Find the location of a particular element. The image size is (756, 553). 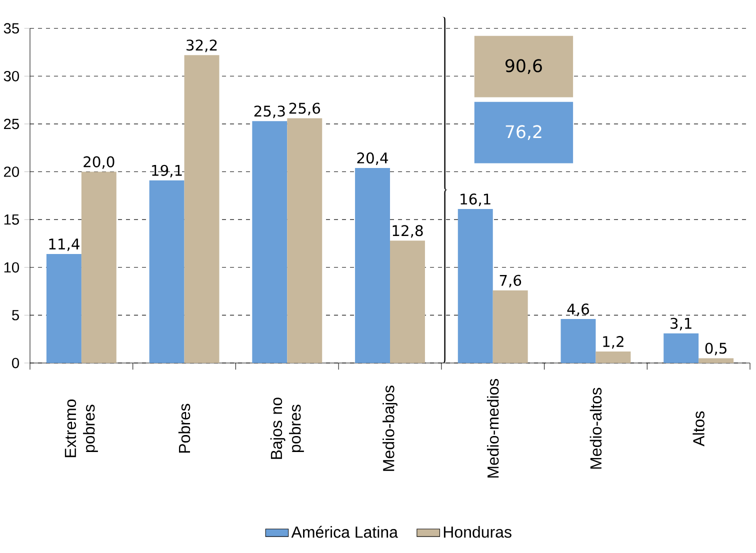

data-label: 0,5 is located at coordinates (715, 349).